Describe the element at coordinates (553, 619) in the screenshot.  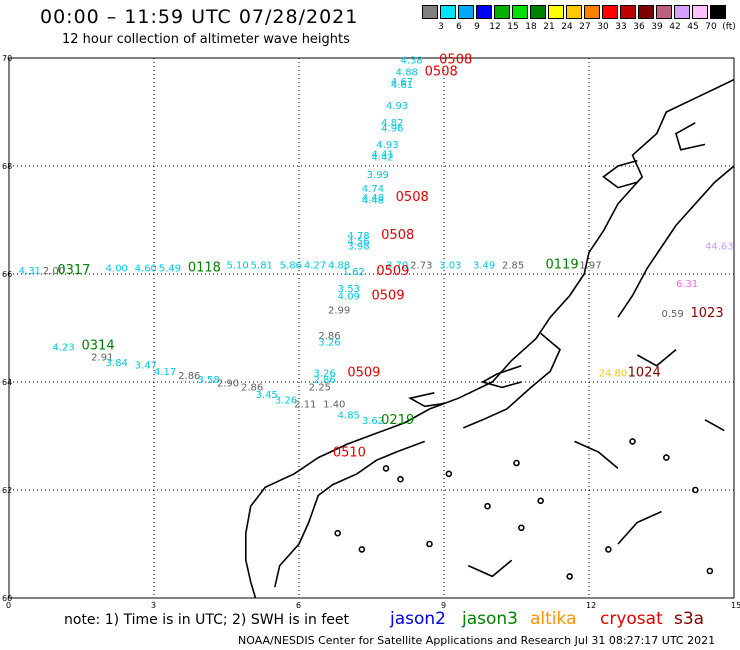
I see `legend-item-altika: altika` at that location.